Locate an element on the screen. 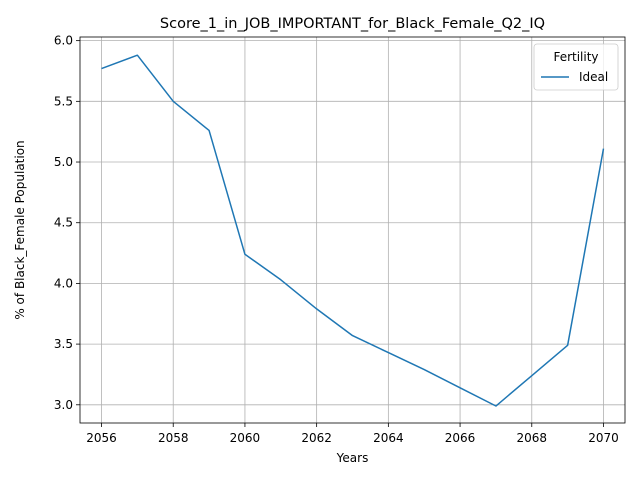  y-tick-label: 4.0 is located at coordinates (63, 283).